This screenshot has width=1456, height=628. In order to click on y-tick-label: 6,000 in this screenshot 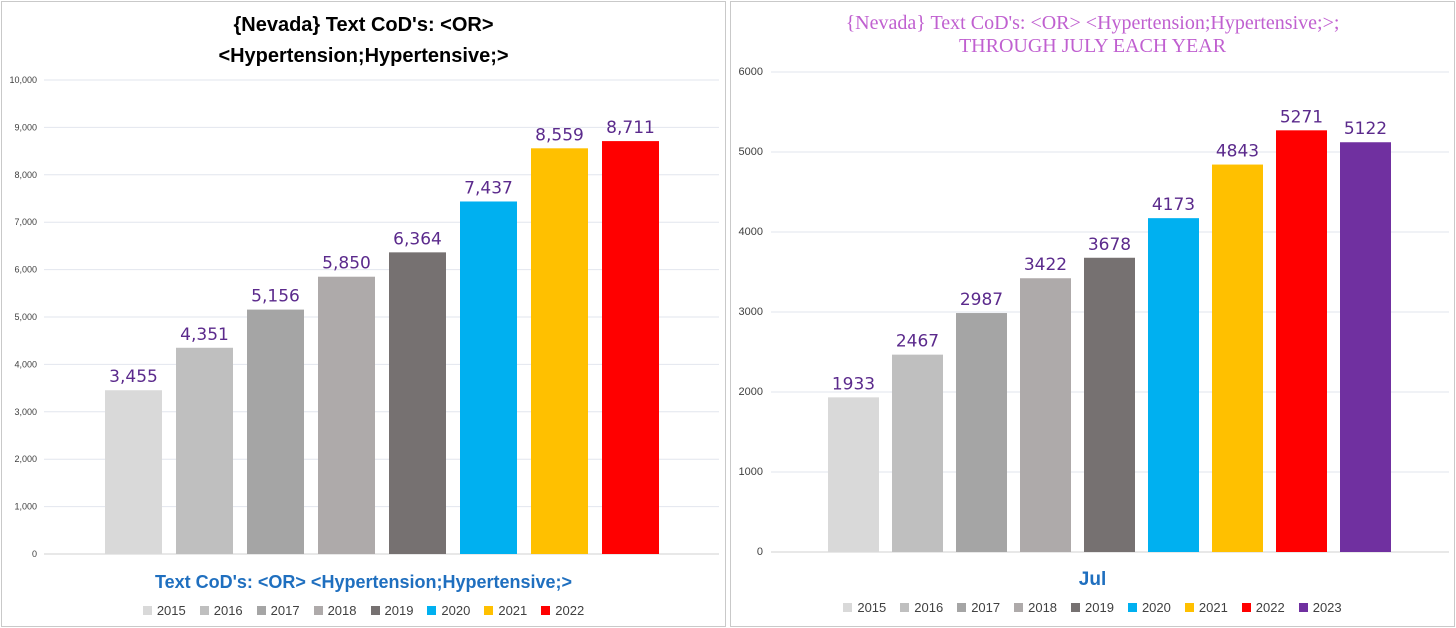, I will do `click(25, 270)`.